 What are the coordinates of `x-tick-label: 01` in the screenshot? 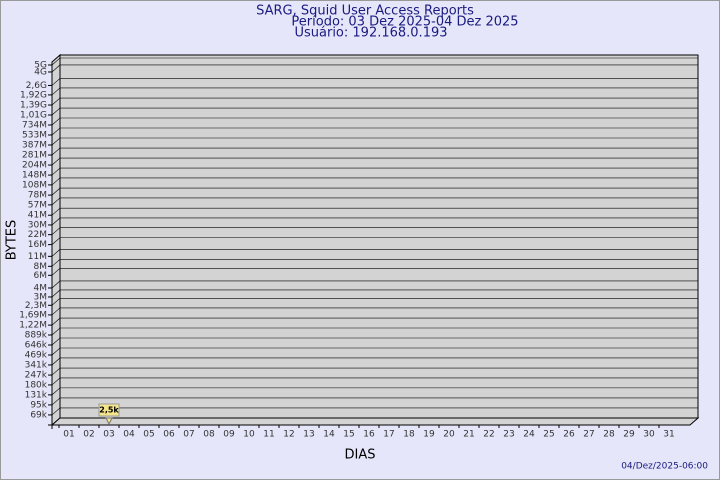 It's located at (68, 435).